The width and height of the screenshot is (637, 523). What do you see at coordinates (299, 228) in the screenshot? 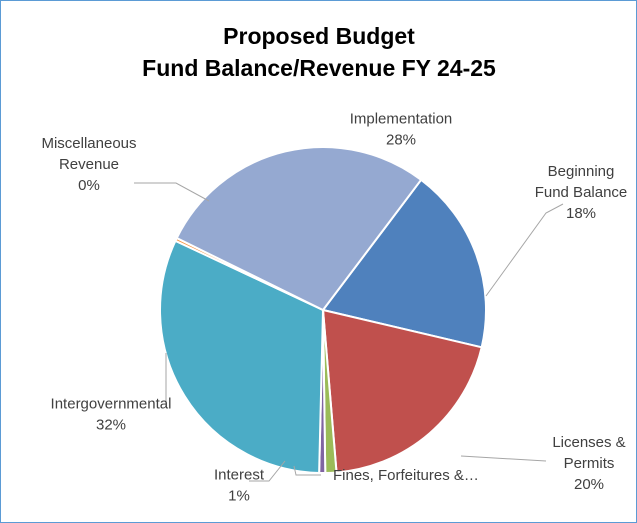
I see `slice-implementation` at bounding box center [299, 228].